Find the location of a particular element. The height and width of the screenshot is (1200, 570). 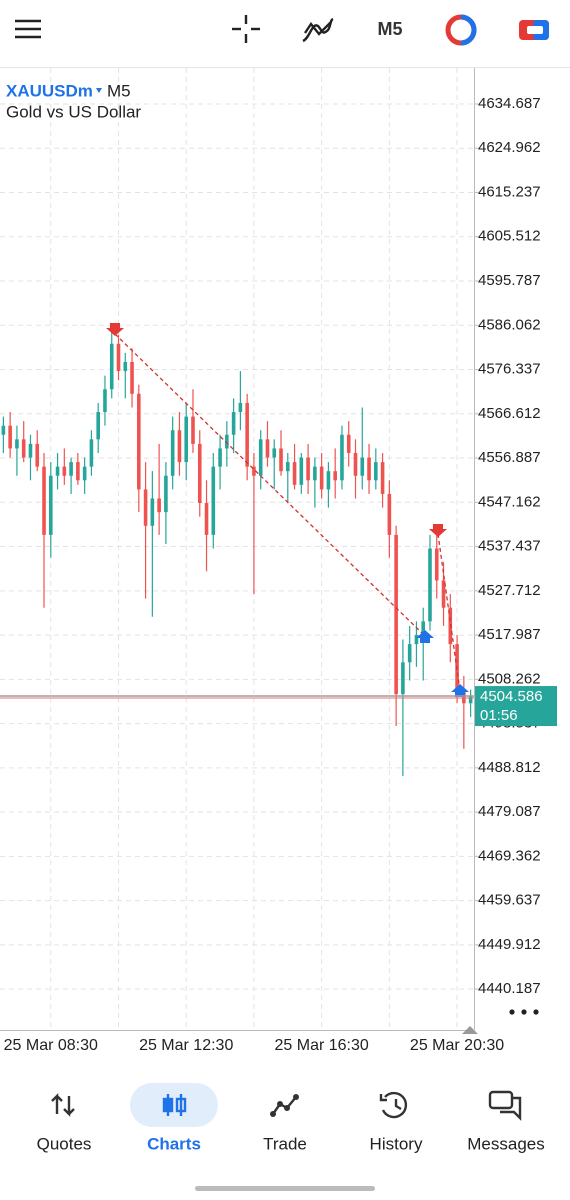

more-button is located at coordinates (524, 1012).